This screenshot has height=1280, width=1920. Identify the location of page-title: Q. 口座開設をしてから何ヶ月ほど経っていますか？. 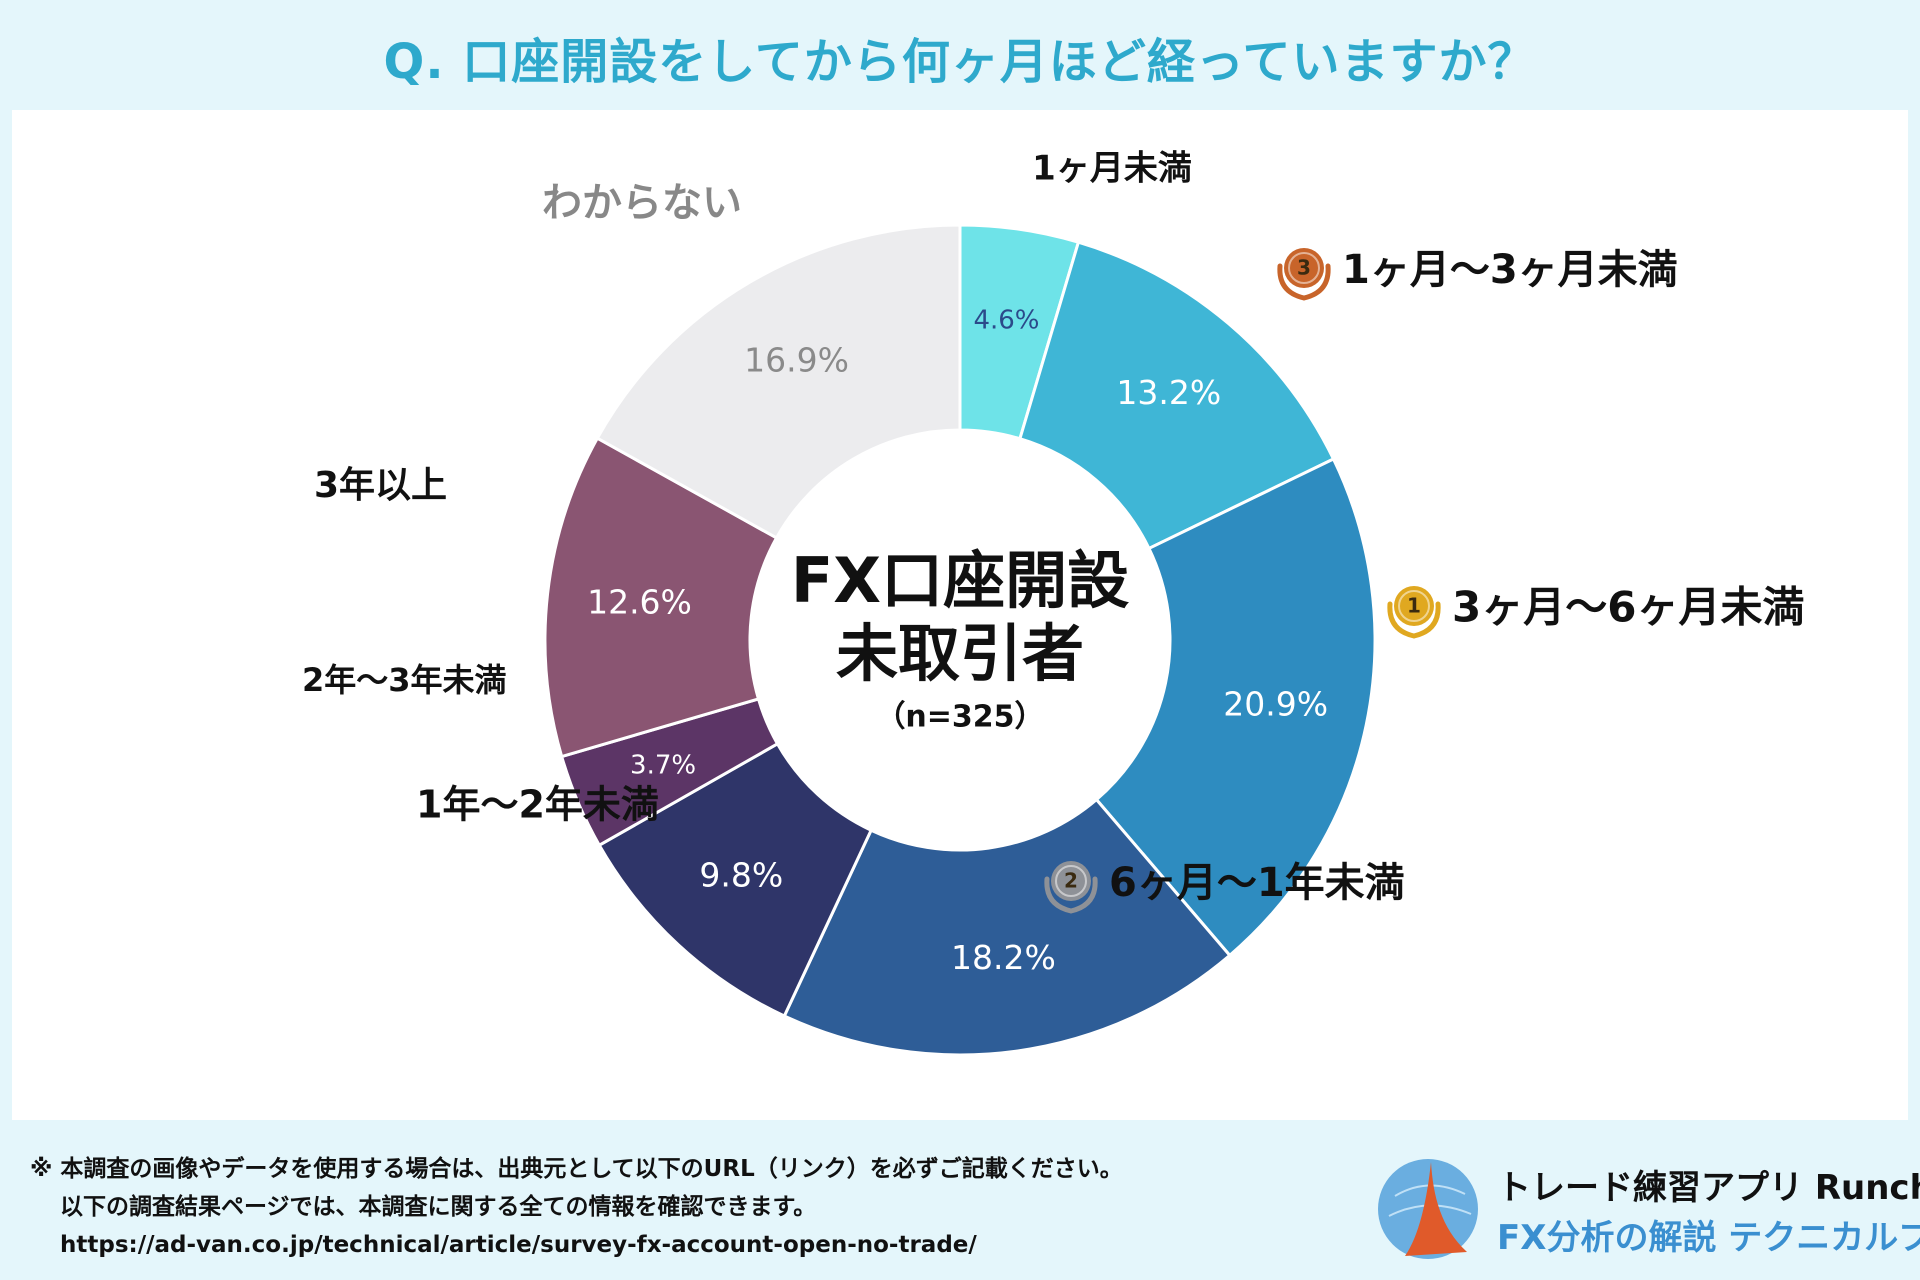
(960, 62).